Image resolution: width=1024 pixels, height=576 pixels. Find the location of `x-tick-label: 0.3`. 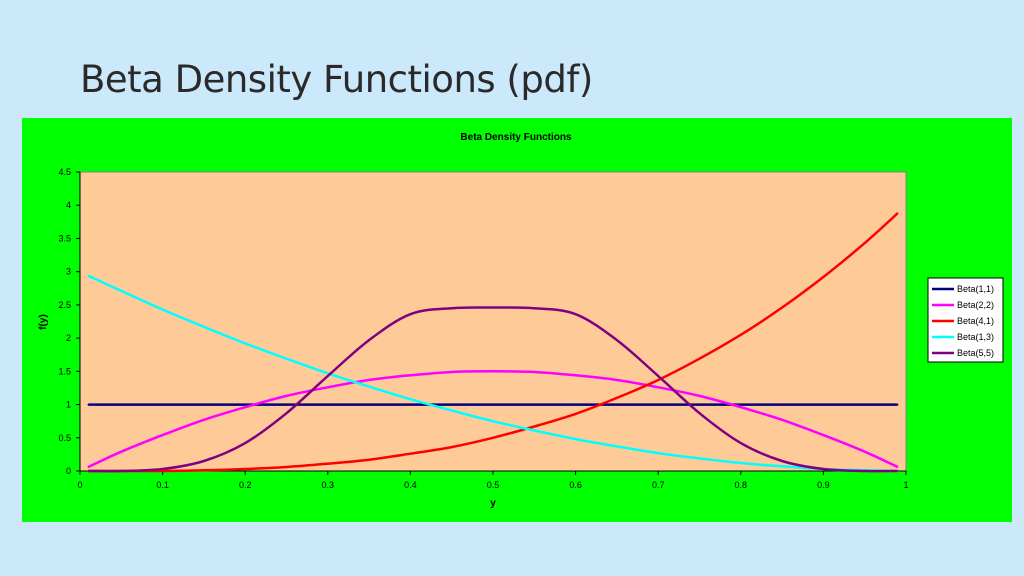

x-tick-label: 0.3 is located at coordinates (328, 485).